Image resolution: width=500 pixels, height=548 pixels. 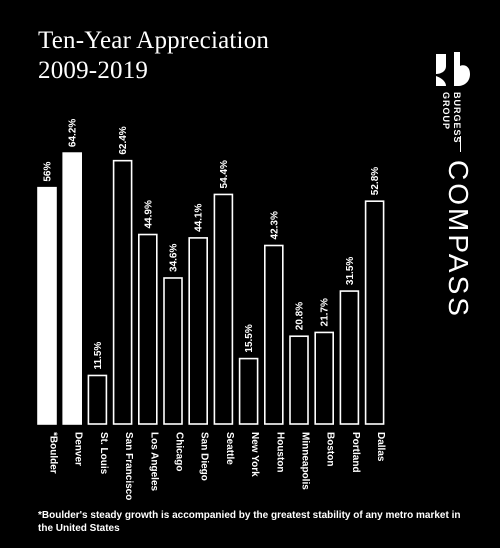 I want to click on category-label: Seattle, so click(x=229, y=448).